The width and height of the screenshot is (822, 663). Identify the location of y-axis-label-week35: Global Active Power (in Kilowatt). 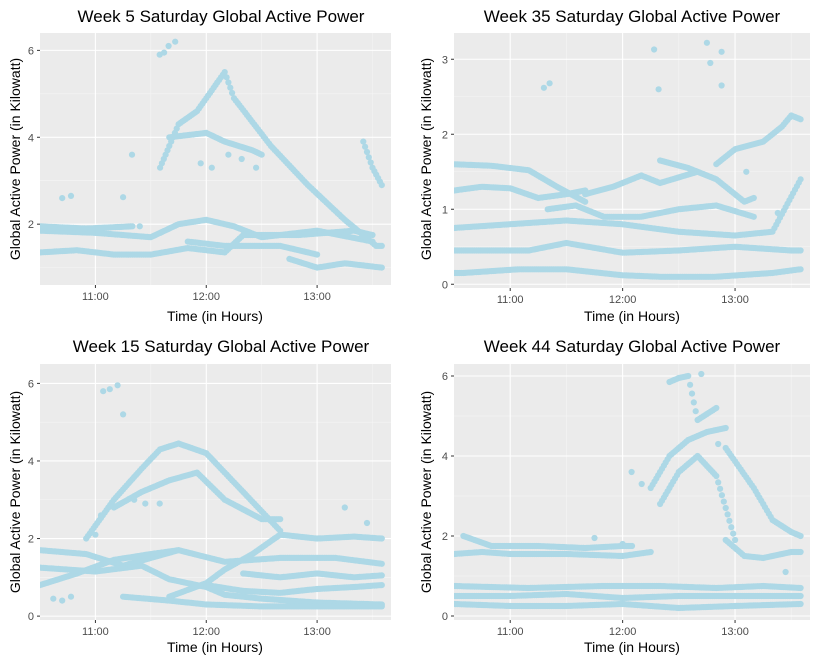
(426, 159).